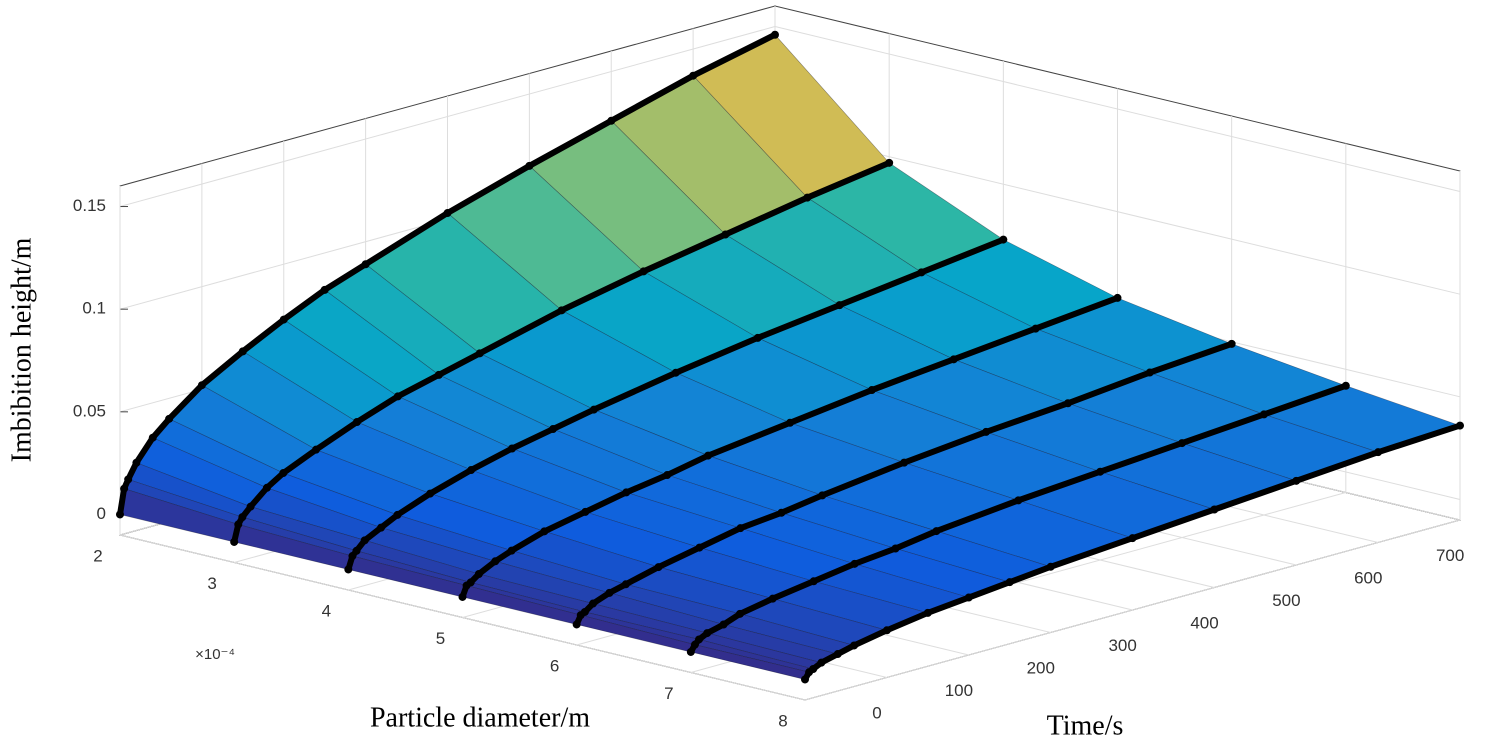  I want to click on y-tick-label: 2, so click(97, 555).